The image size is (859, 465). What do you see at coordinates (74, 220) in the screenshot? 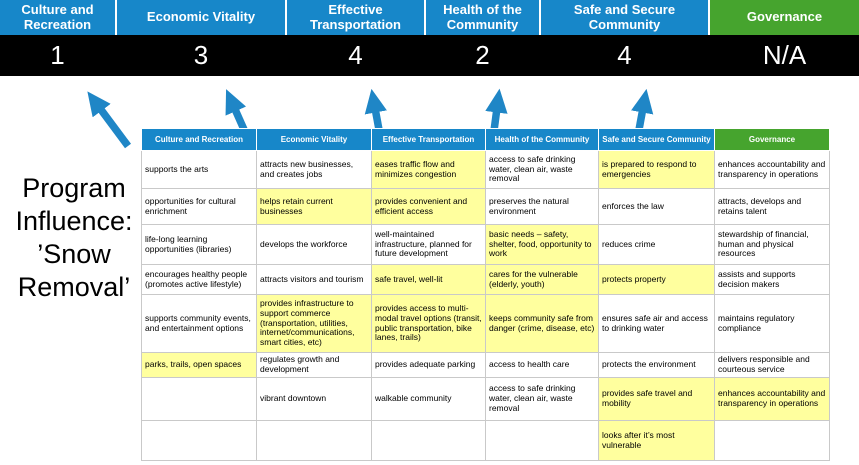
I see `program-label-line: Influence:` at bounding box center [74, 220].